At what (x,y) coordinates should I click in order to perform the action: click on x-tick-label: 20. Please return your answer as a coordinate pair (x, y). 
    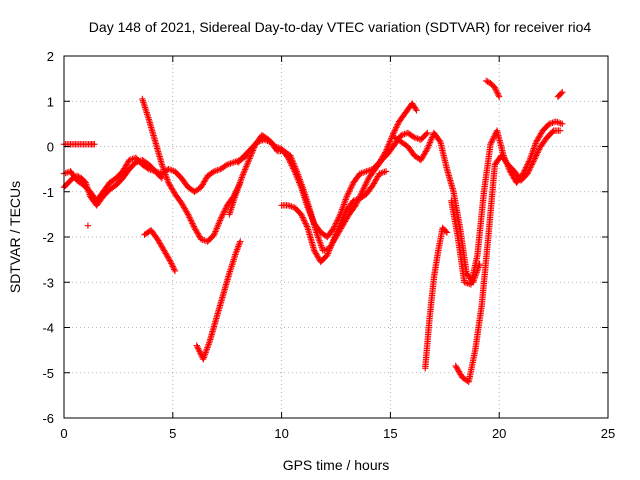
    Looking at the image, I should click on (499, 433).